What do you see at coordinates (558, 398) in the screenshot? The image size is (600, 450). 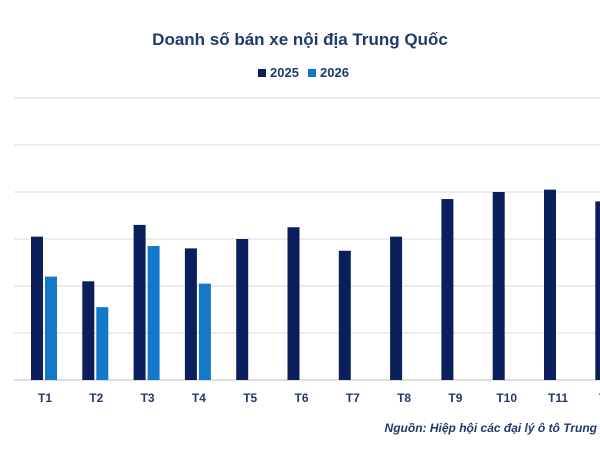 I see `x-tick-label: T11` at bounding box center [558, 398].